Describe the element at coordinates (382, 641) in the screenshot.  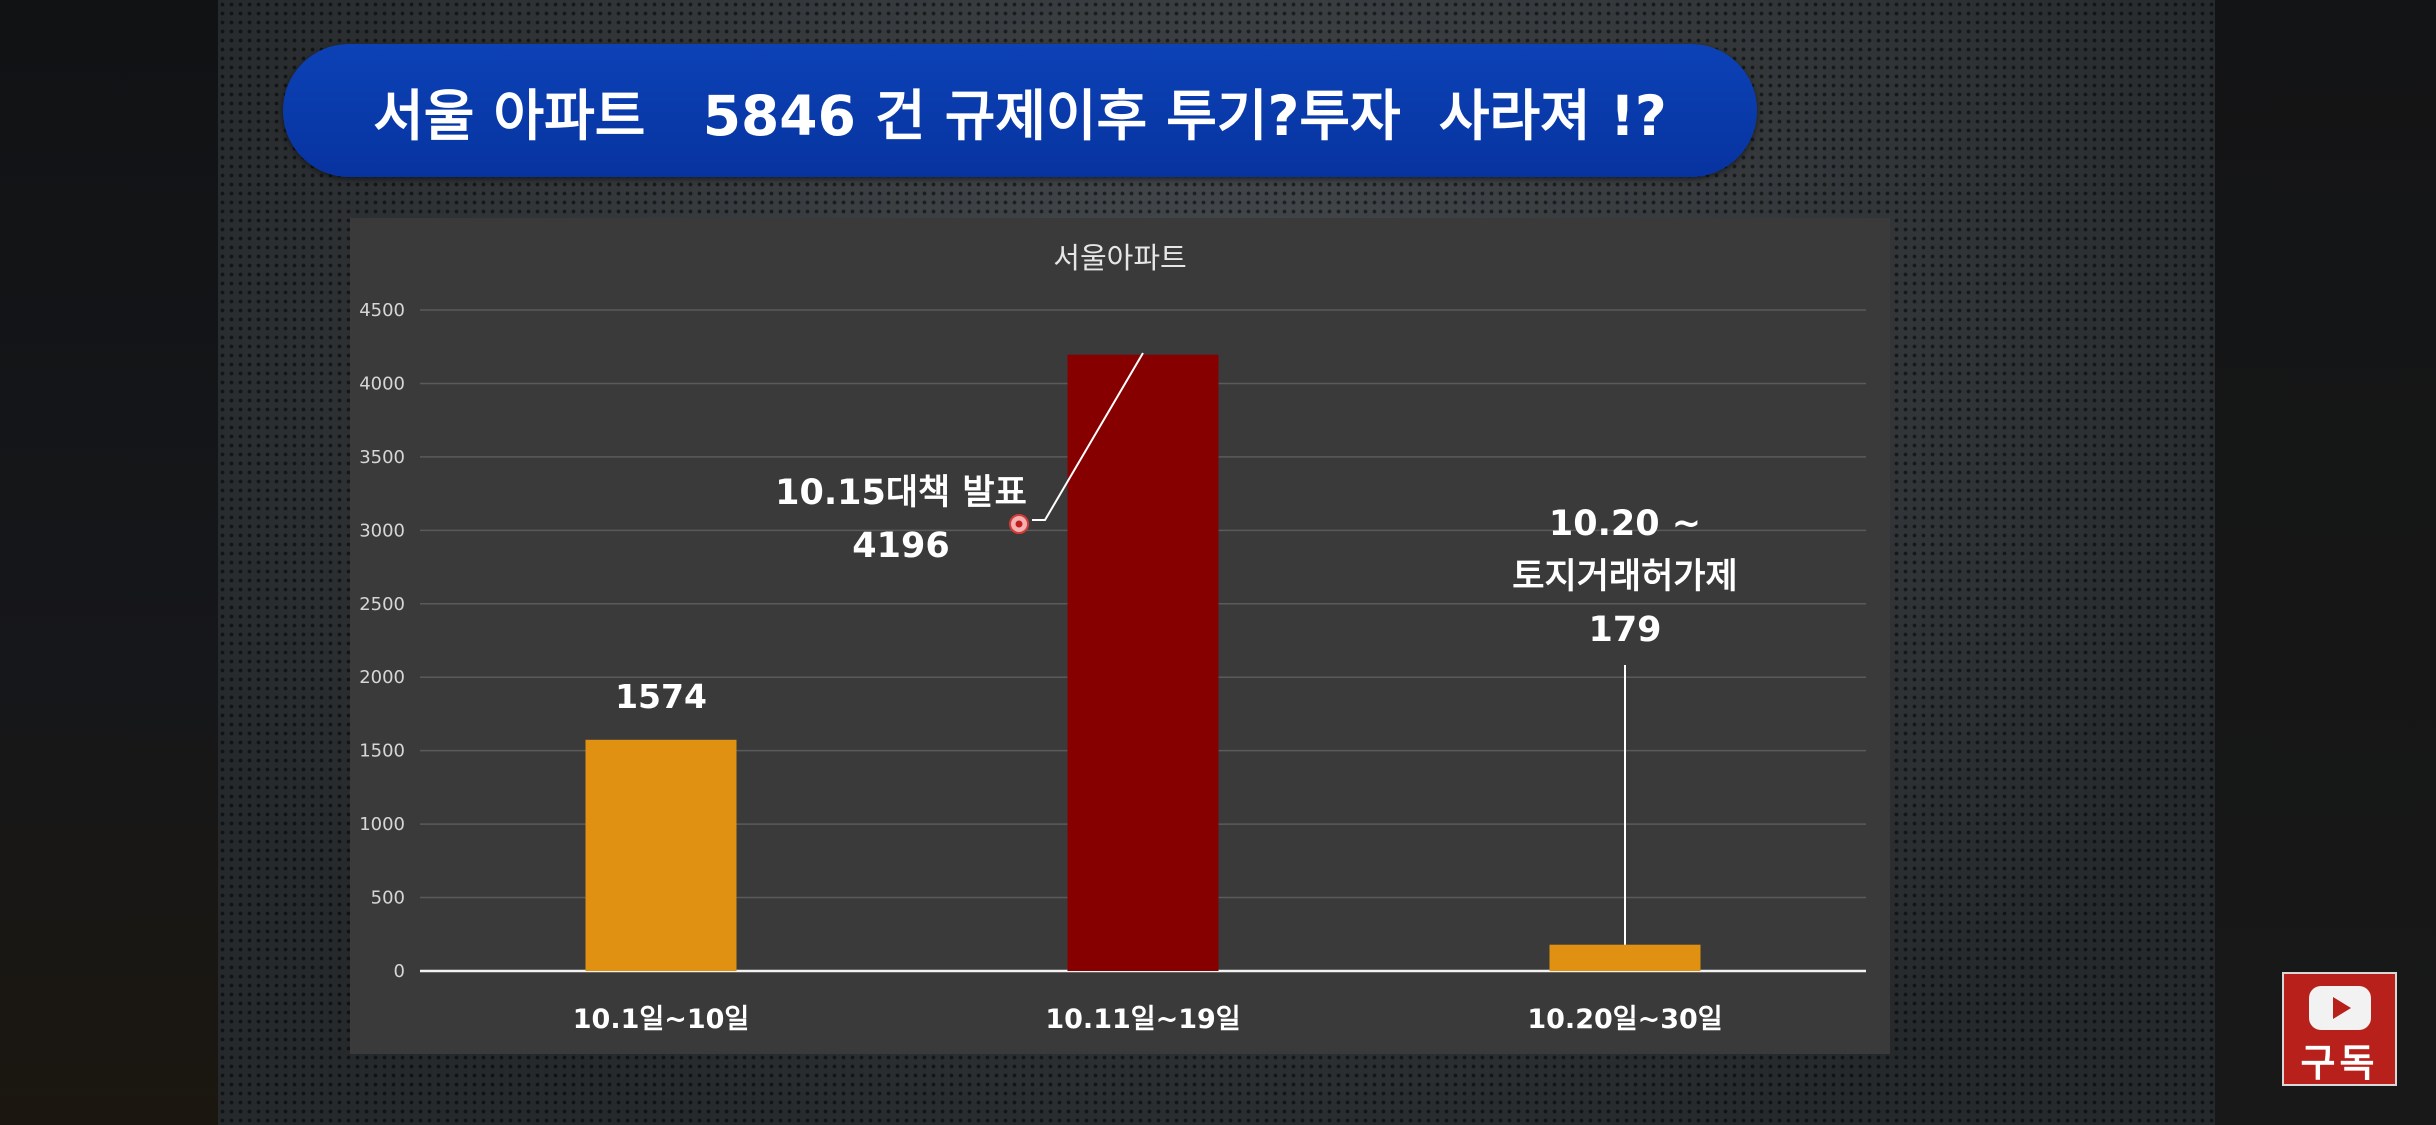
I see `y-tick-labels: 0 500 1000 1500 2000 2500 3000 3500 4000 4500` at that location.